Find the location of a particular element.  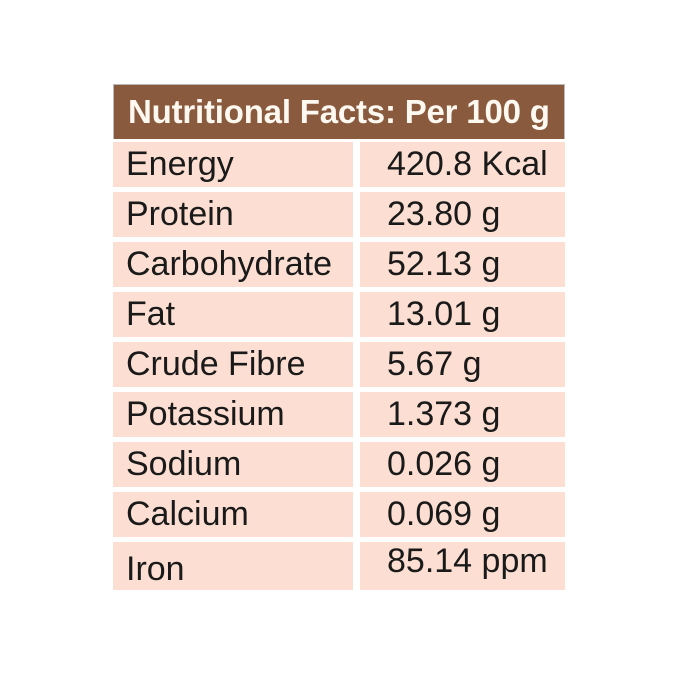

table-header: Nutritional Facts: Per 100 g is located at coordinates (339, 111).